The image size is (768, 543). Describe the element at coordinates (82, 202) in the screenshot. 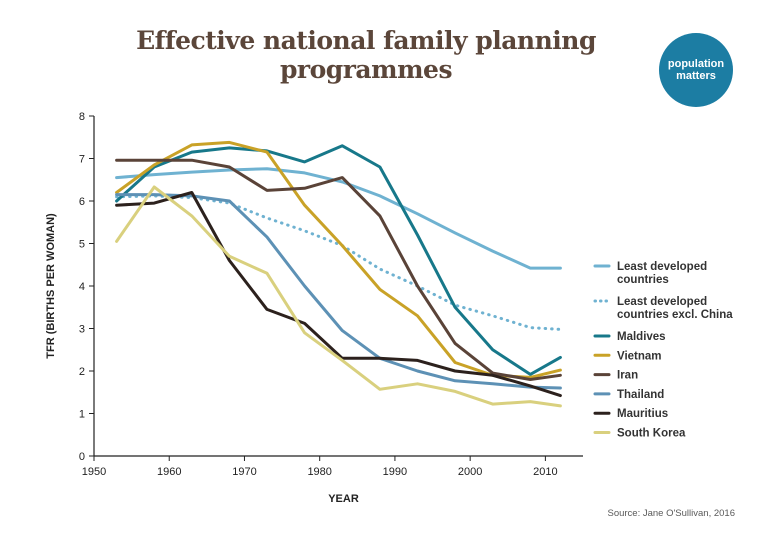

I see `y-tick-label: 6` at that location.